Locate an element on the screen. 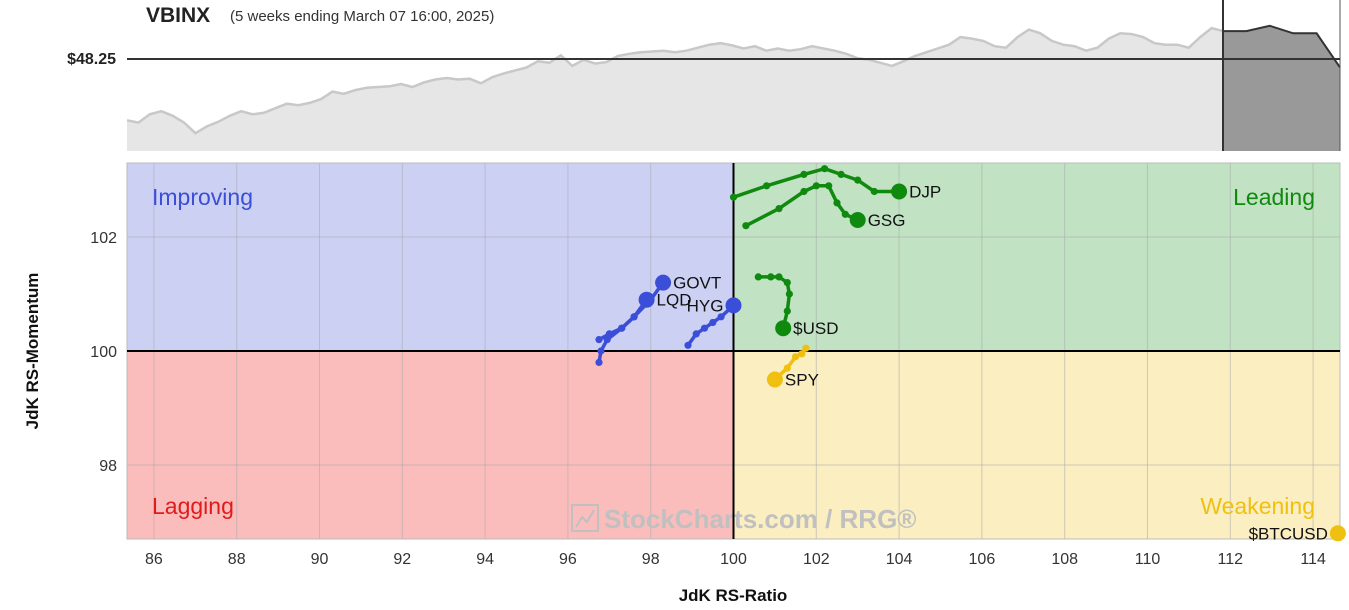  tail-head-btcusd is located at coordinates (1337, 533).